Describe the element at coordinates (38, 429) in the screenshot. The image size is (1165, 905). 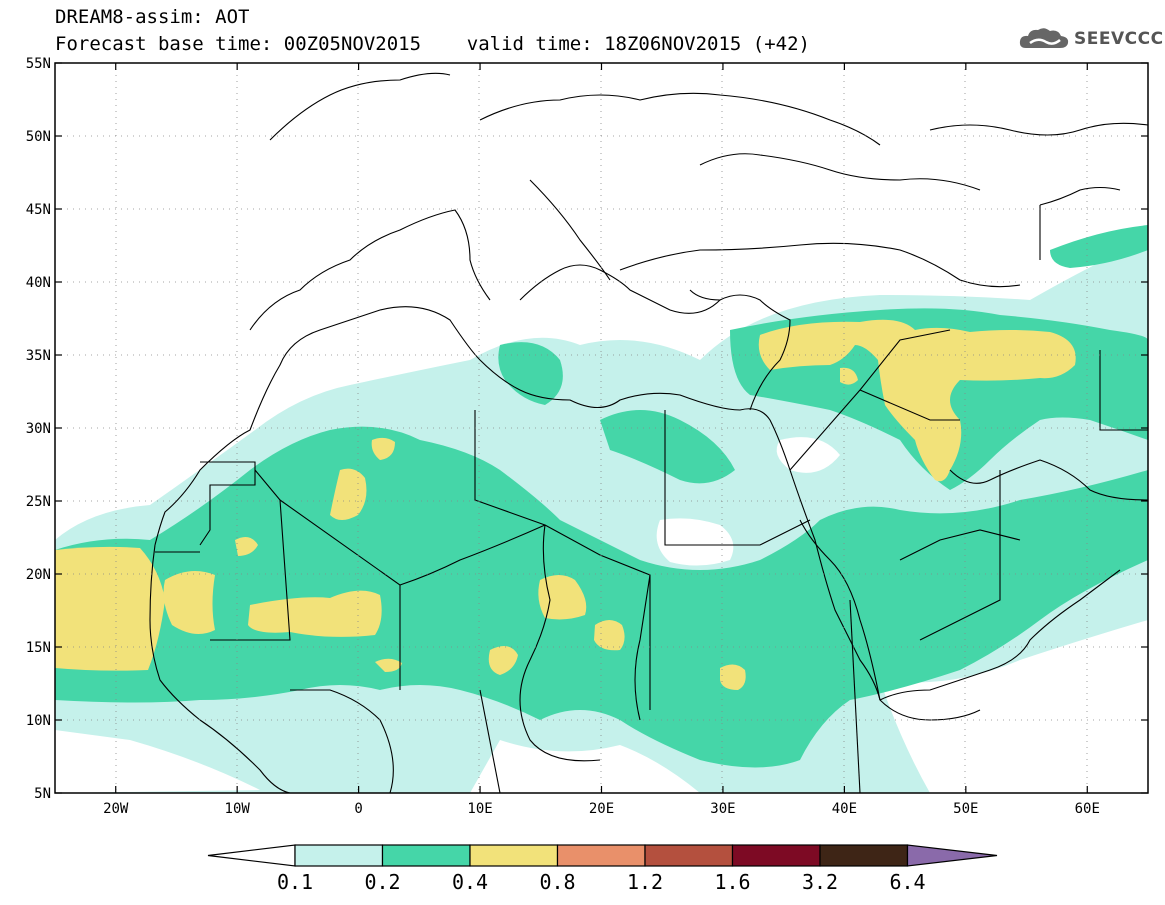
I see `lat-tick-label: 30N` at that location.